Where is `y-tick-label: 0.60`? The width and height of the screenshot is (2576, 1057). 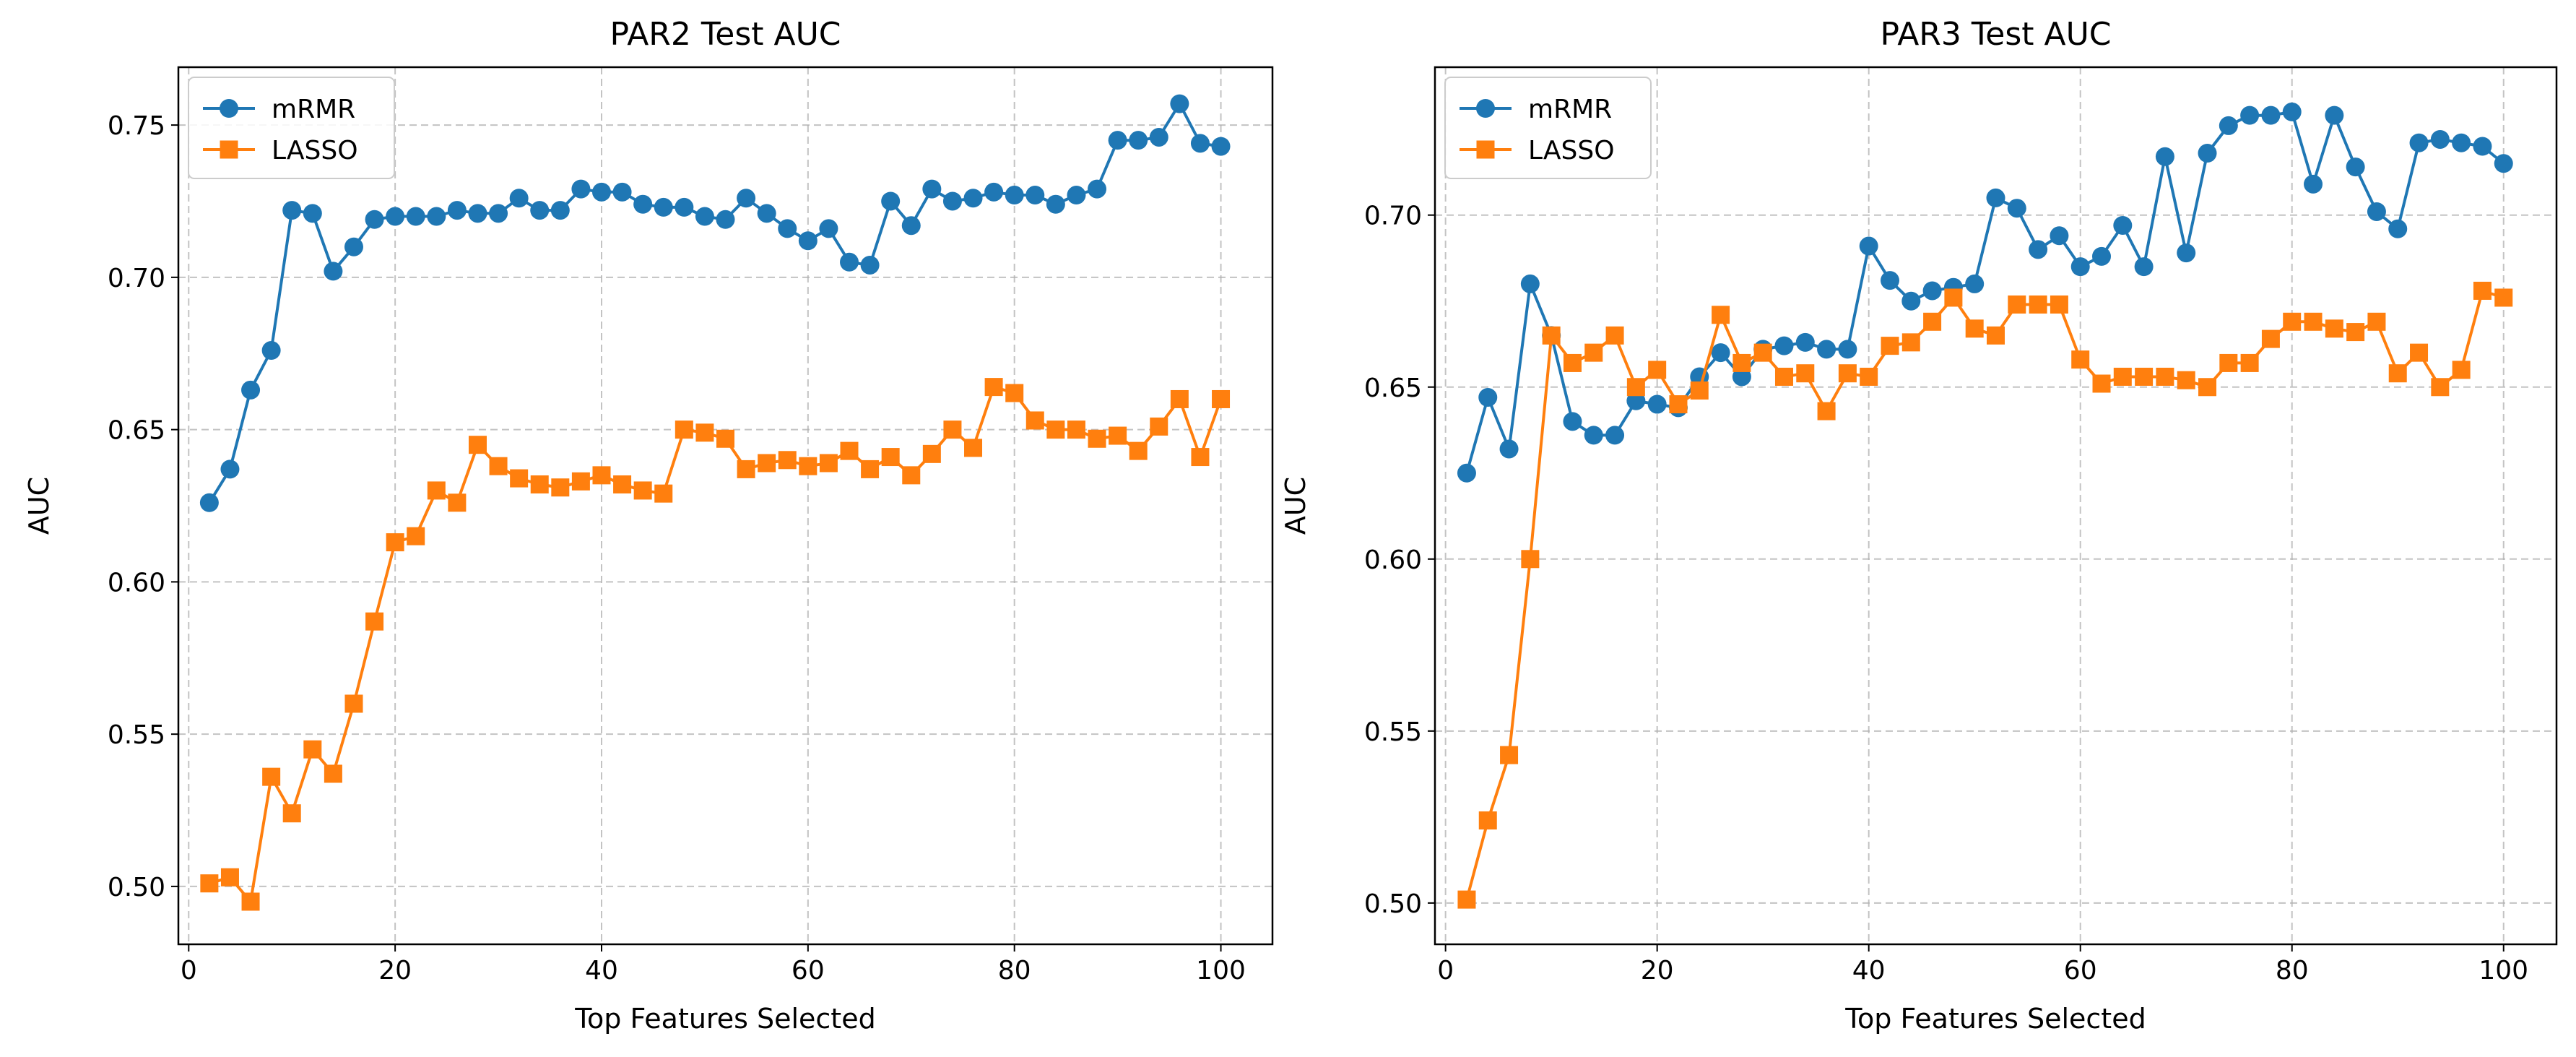 y-tick-label: 0.60 is located at coordinates (136, 582).